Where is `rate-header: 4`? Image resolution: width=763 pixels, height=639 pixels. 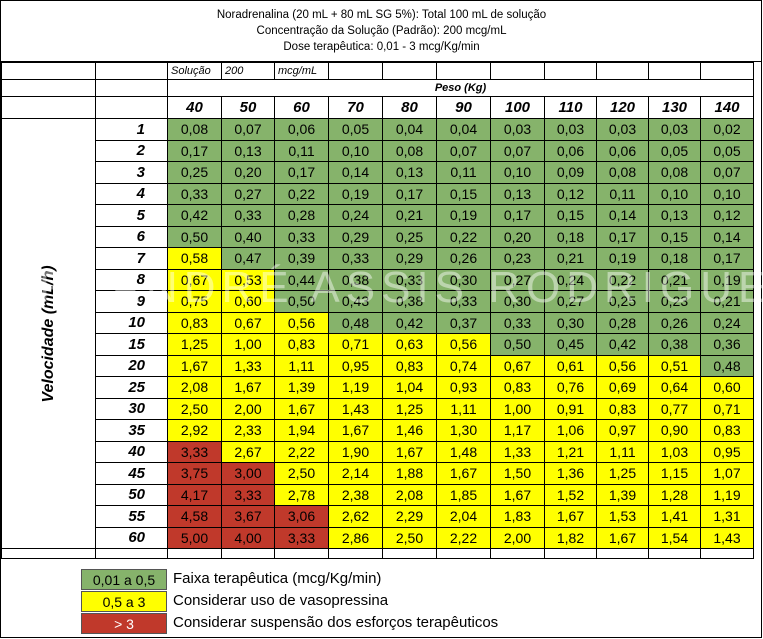
rate-header: 4 is located at coordinates (131, 193).